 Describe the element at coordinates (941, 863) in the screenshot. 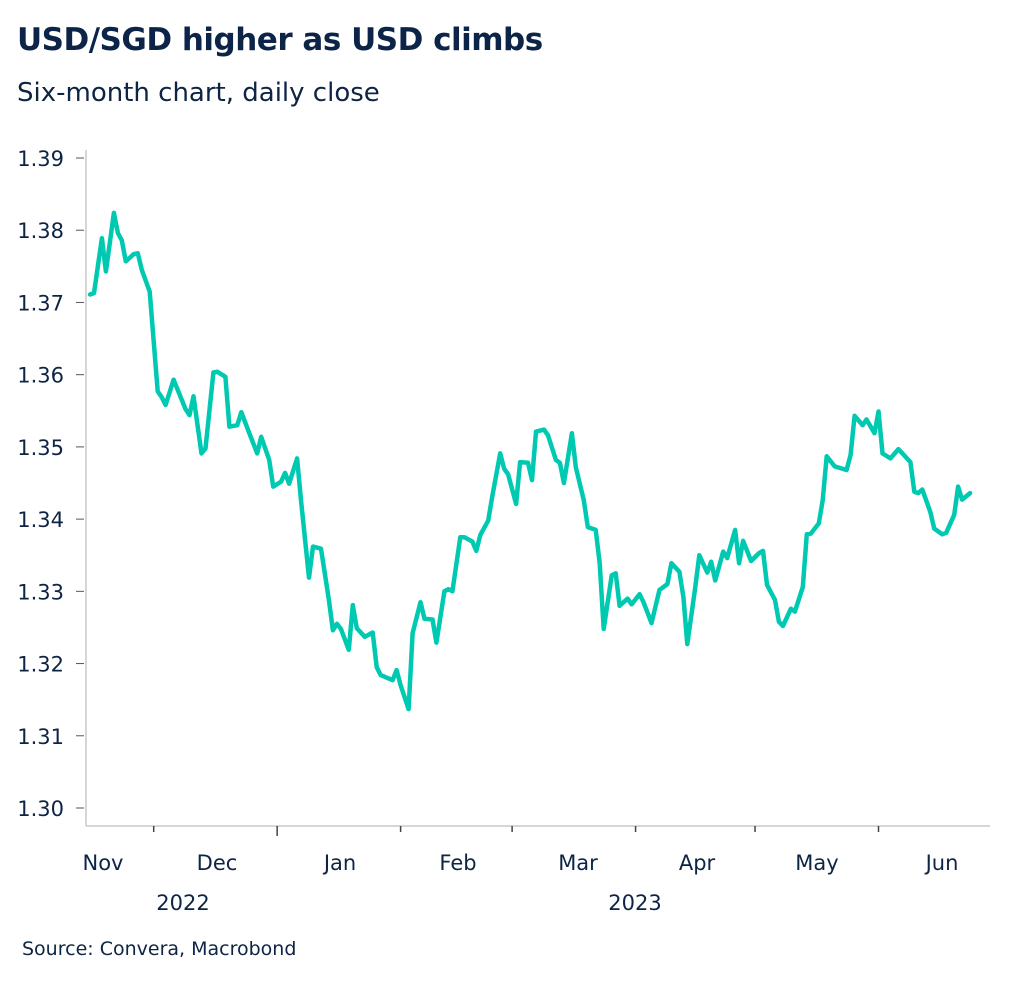

I see `x-month-label: Jun` at that location.